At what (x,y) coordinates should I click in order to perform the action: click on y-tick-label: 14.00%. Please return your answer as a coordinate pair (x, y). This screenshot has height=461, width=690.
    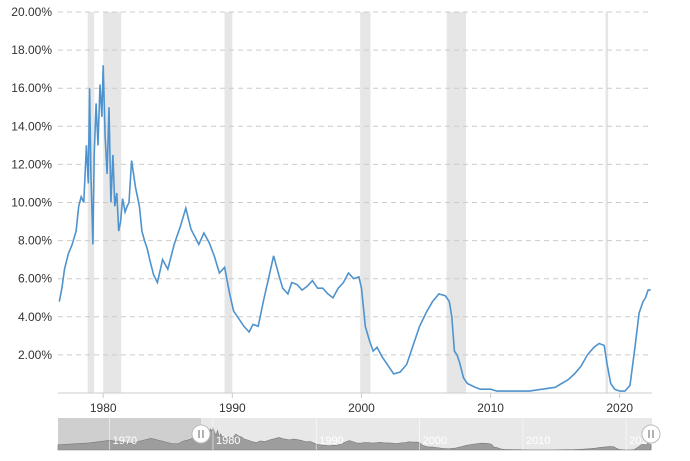
    Looking at the image, I should click on (31, 126).